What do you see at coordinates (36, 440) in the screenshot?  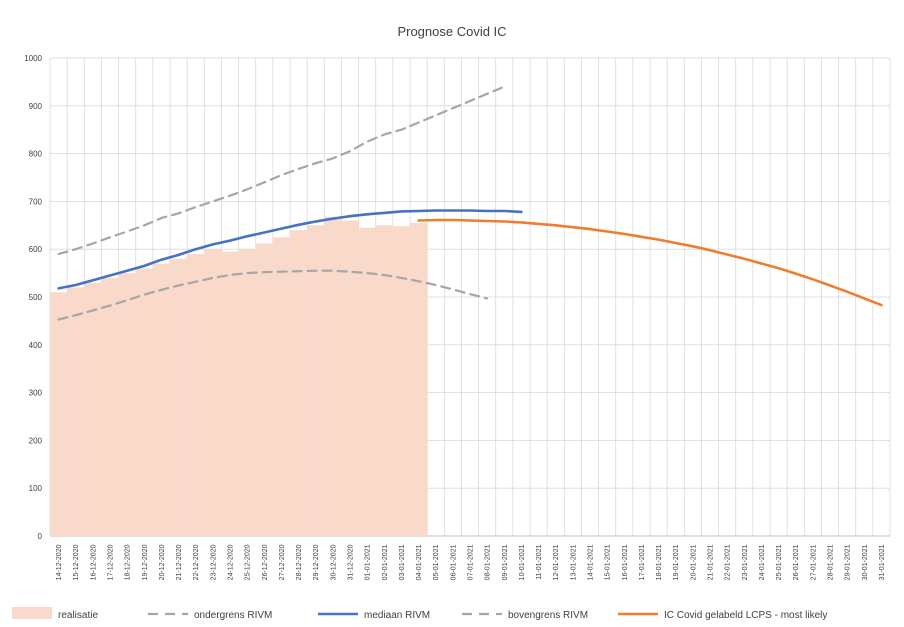 I see `y-tick-label: 200` at bounding box center [36, 440].